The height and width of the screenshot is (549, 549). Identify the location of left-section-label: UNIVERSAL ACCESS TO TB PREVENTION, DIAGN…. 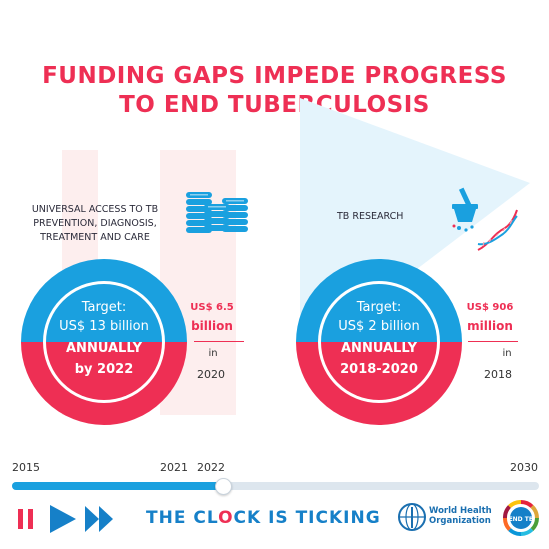
(95, 224).